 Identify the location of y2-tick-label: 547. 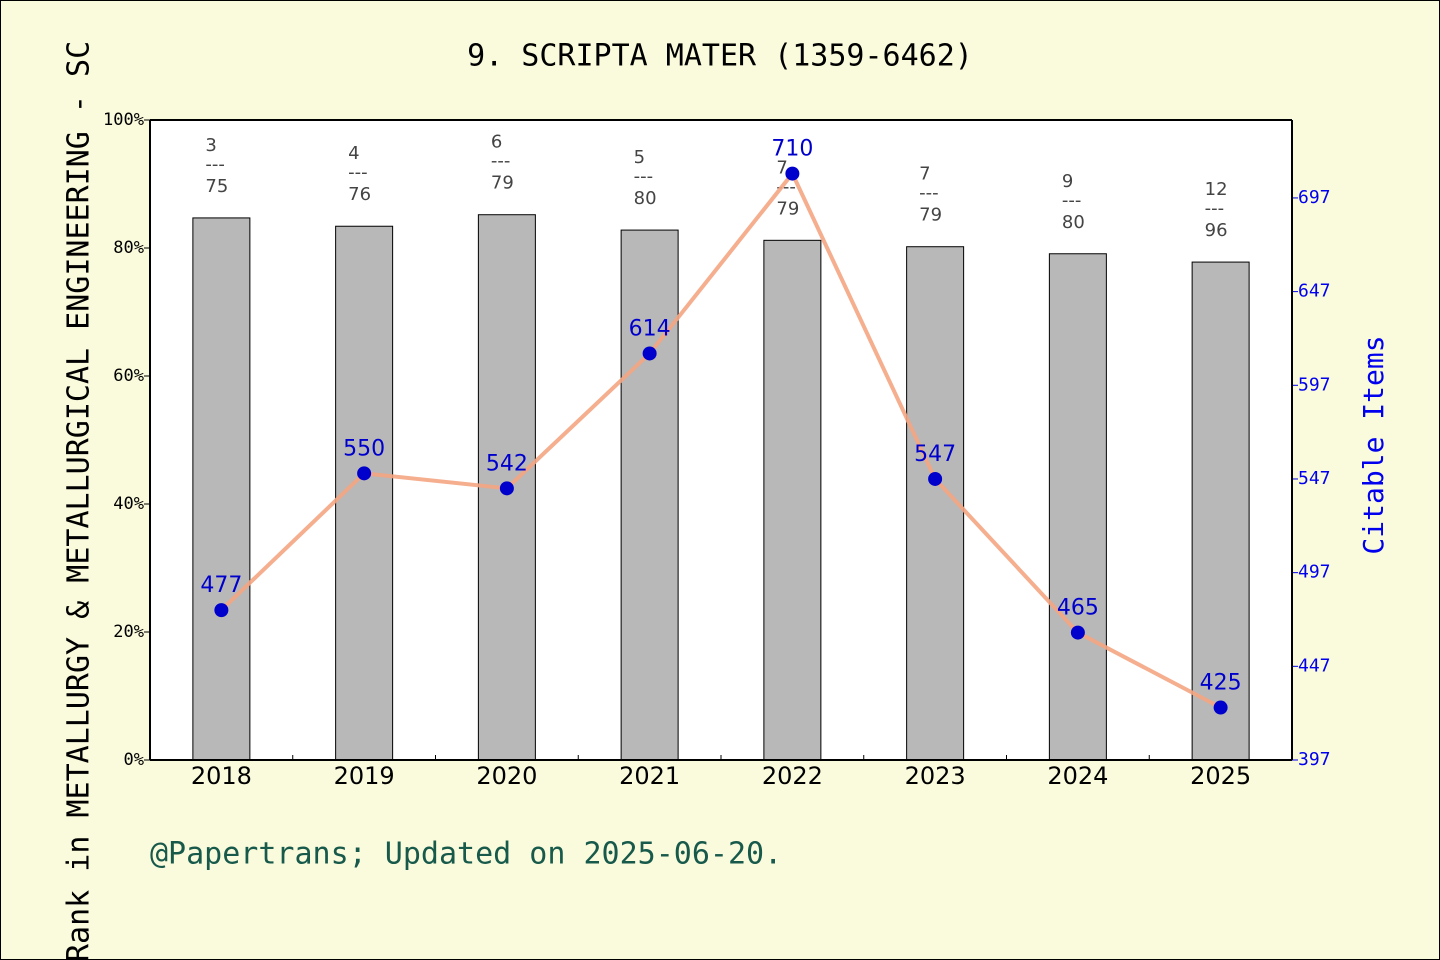
(1314, 478).